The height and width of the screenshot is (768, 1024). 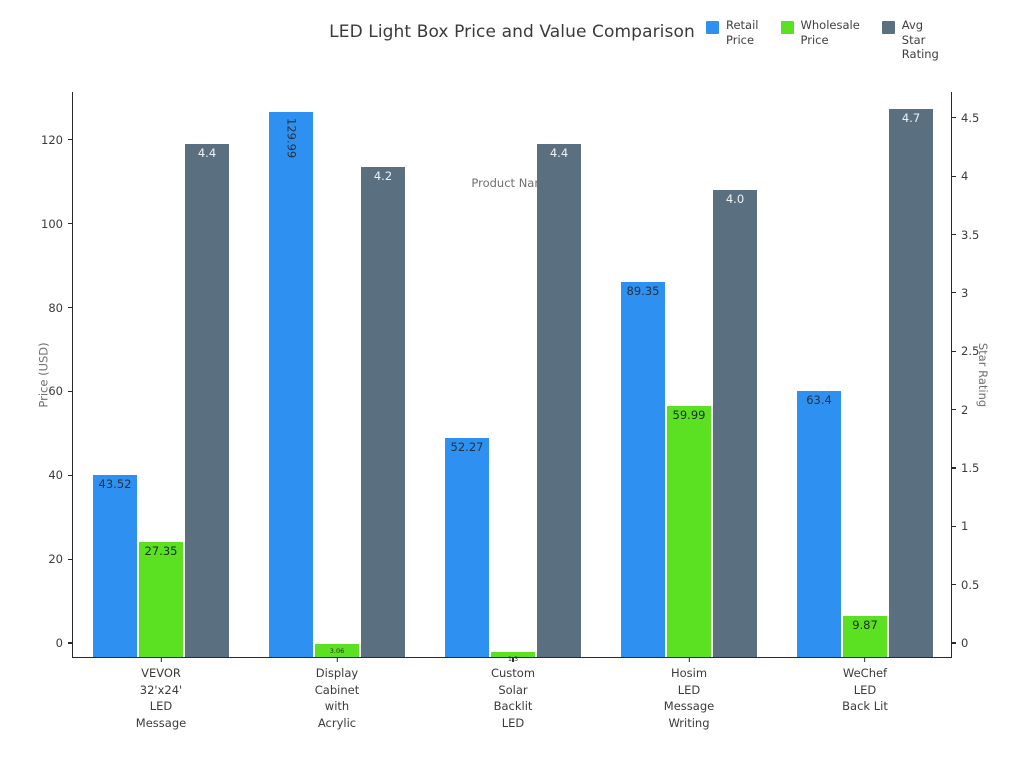 What do you see at coordinates (965, 468) in the screenshot?
I see `y2-tick: 1.5` at bounding box center [965, 468].